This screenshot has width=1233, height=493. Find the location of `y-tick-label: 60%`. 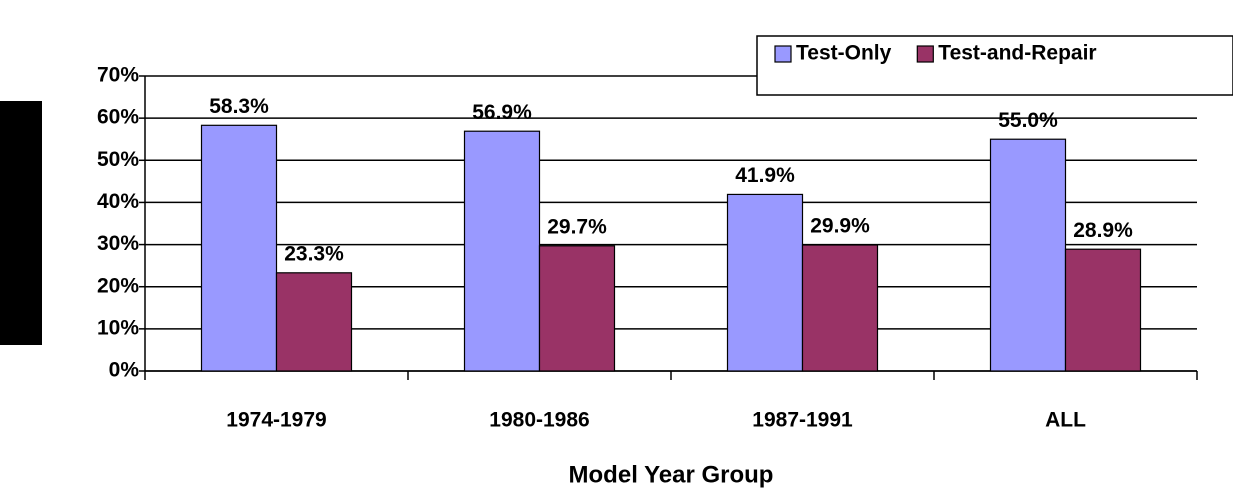

y-tick-label: 60% is located at coordinates (118, 117).